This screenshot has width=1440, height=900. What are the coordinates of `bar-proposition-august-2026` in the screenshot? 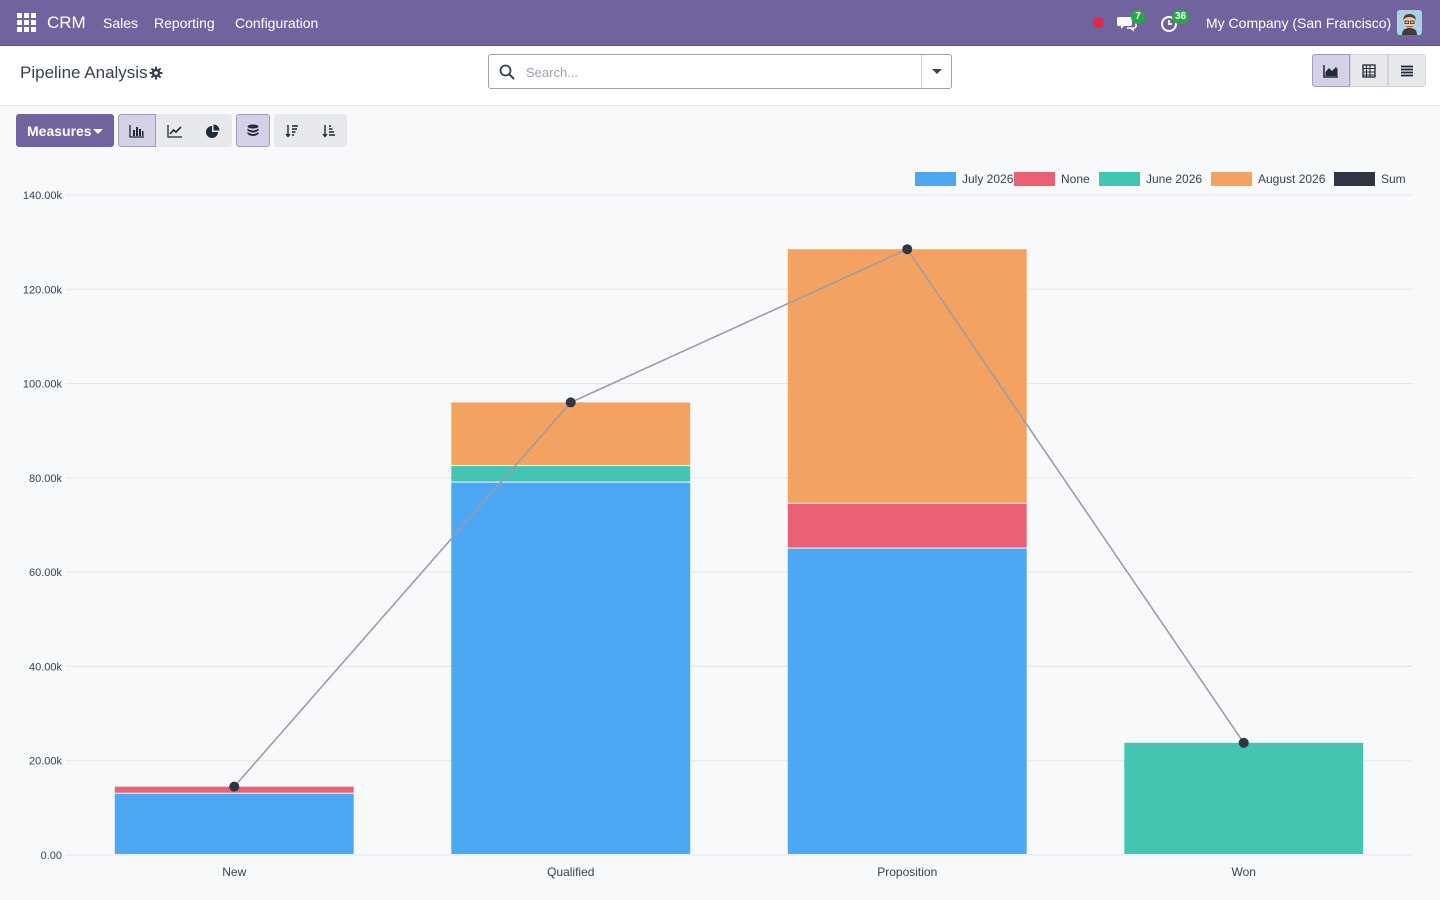 It's located at (907, 376).